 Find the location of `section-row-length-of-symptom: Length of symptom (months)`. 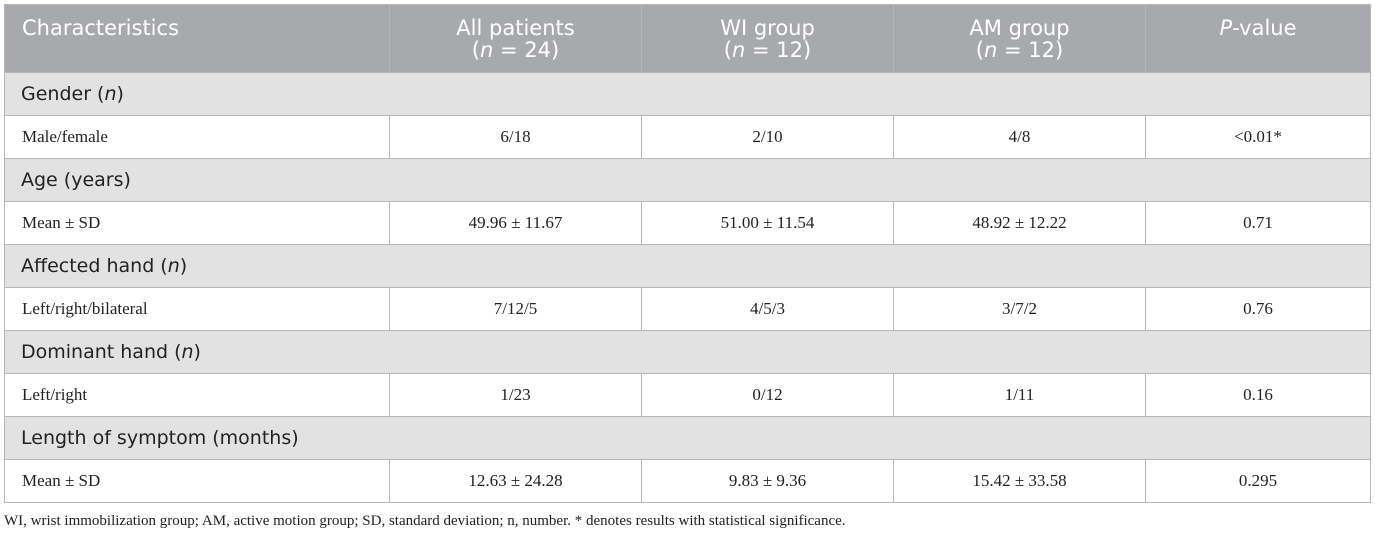

section-row-length-of-symptom: Length of symptom (months) is located at coordinates (687, 438).